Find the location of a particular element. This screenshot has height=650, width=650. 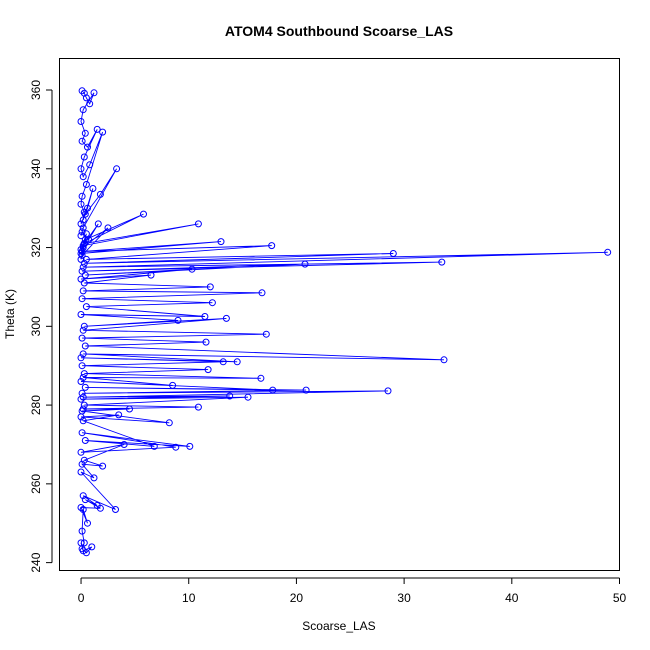

y-tick-label: 320 is located at coordinates (36, 247).